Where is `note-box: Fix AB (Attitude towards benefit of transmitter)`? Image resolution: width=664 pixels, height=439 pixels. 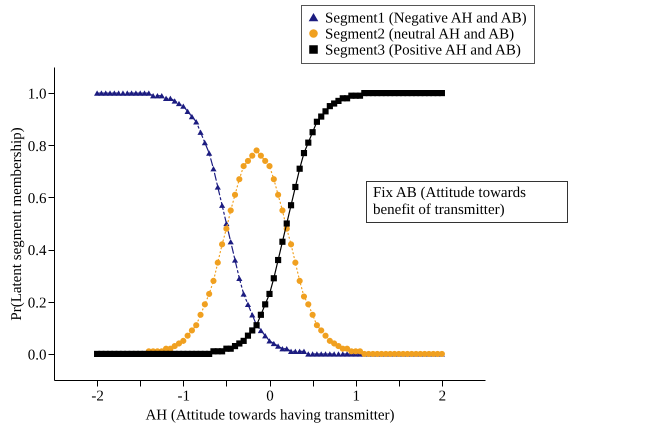 note-box: Fix AB (Attitude towards benefit of transmitter) is located at coordinates (467, 202).